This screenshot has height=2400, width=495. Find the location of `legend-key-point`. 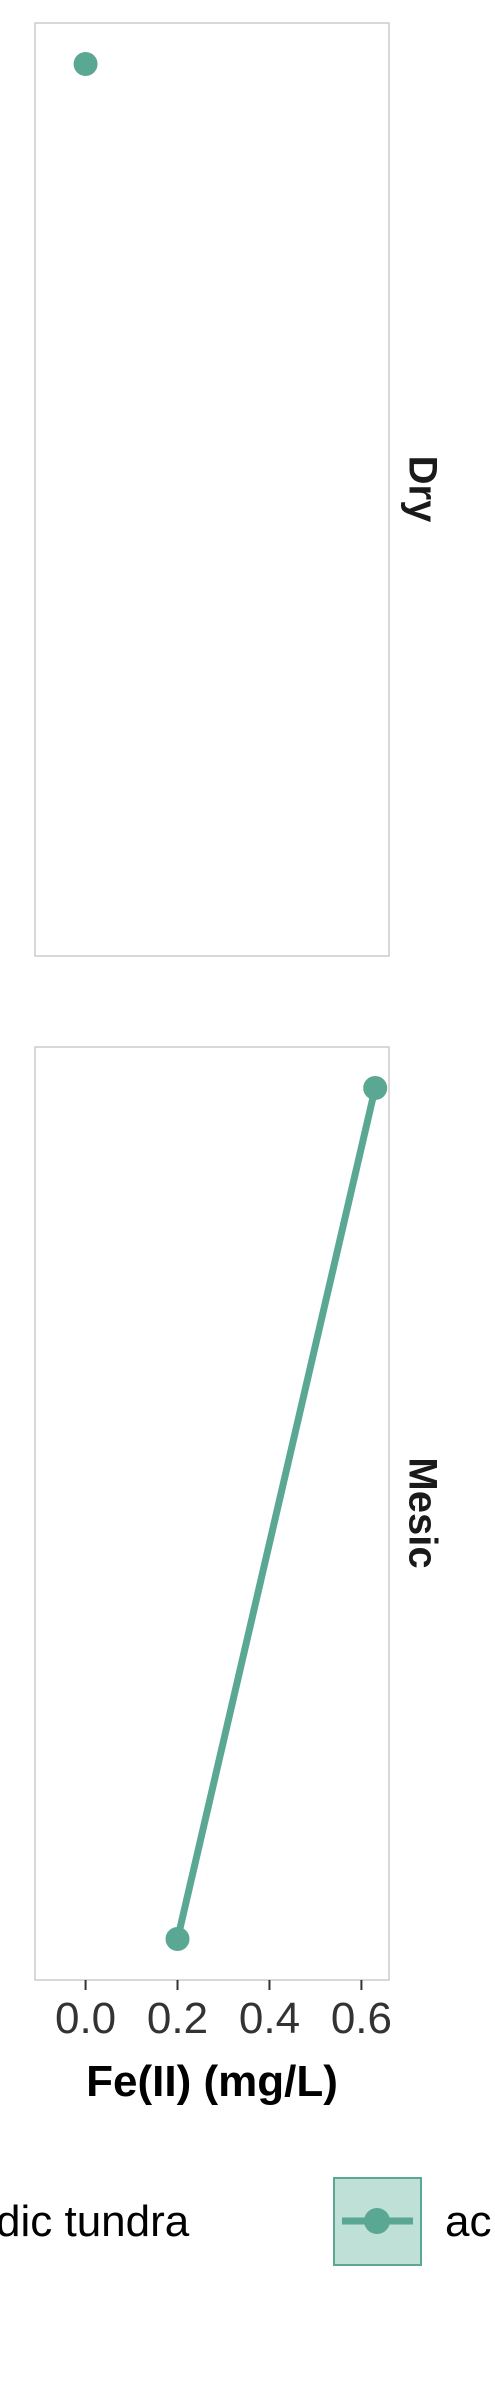

legend-key-point is located at coordinates (377, 2221).